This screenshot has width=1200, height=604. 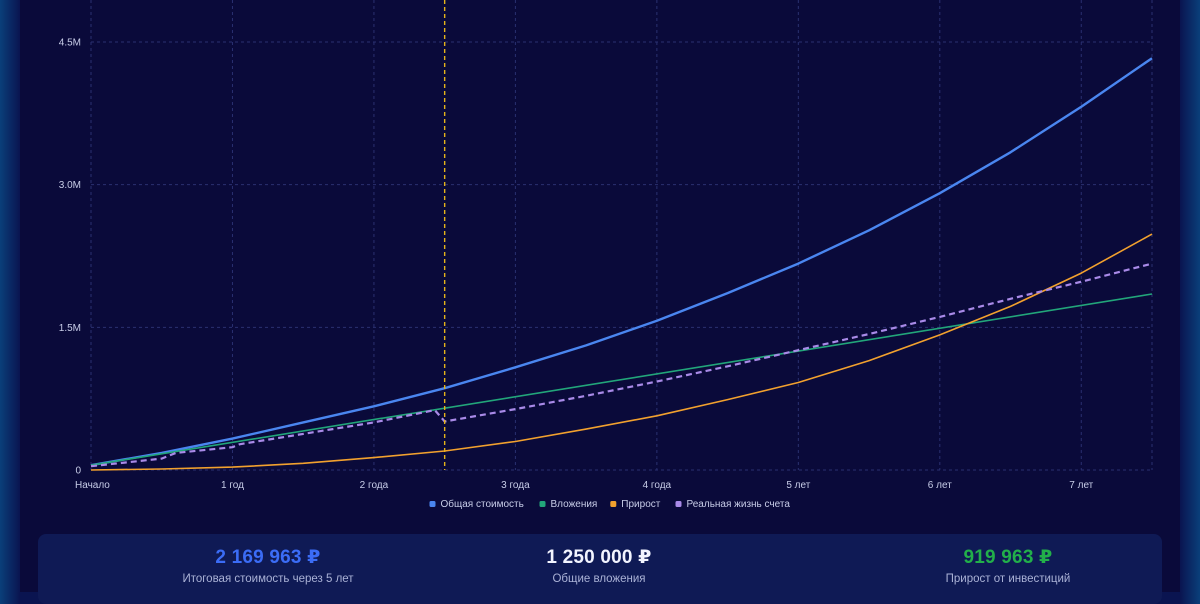 What do you see at coordinates (574, 504) in the screenshot?
I see `legend-label: Вложения` at bounding box center [574, 504].